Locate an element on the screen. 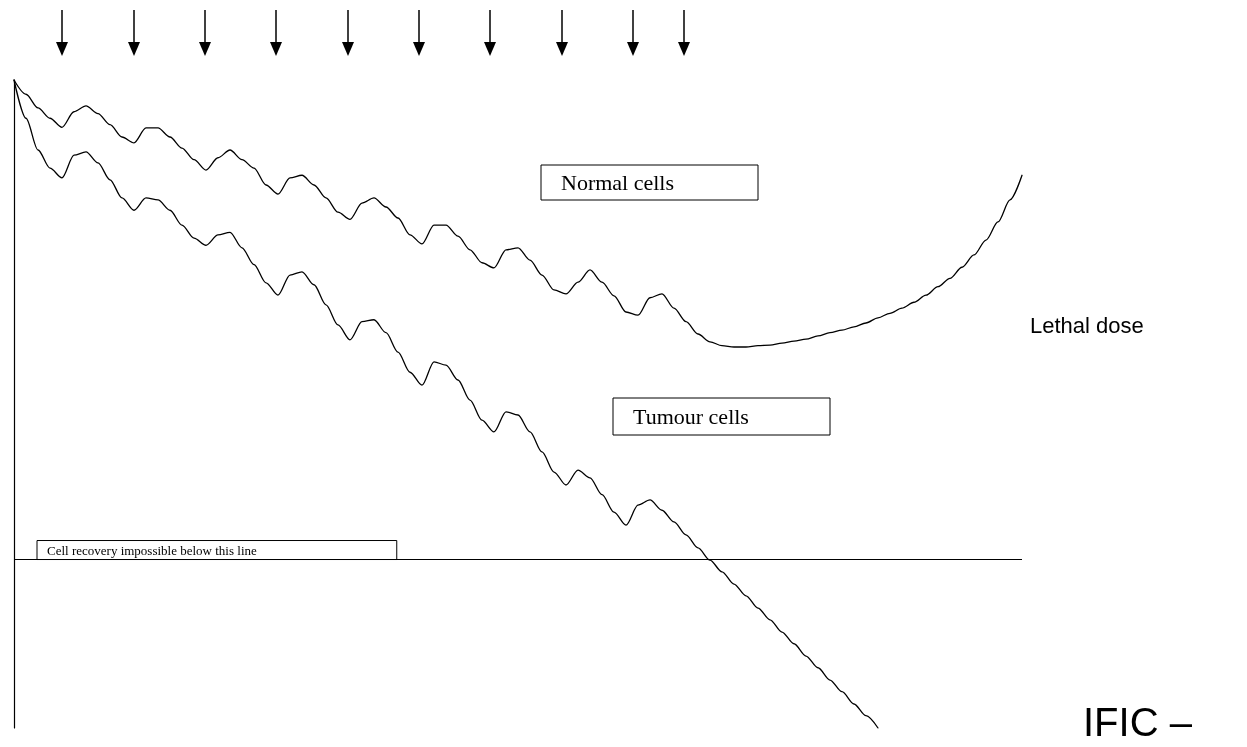 Image resolution: width=1247 pixels, height=747 pixels. text: Tumour cells is located at coordinates (691, 416).